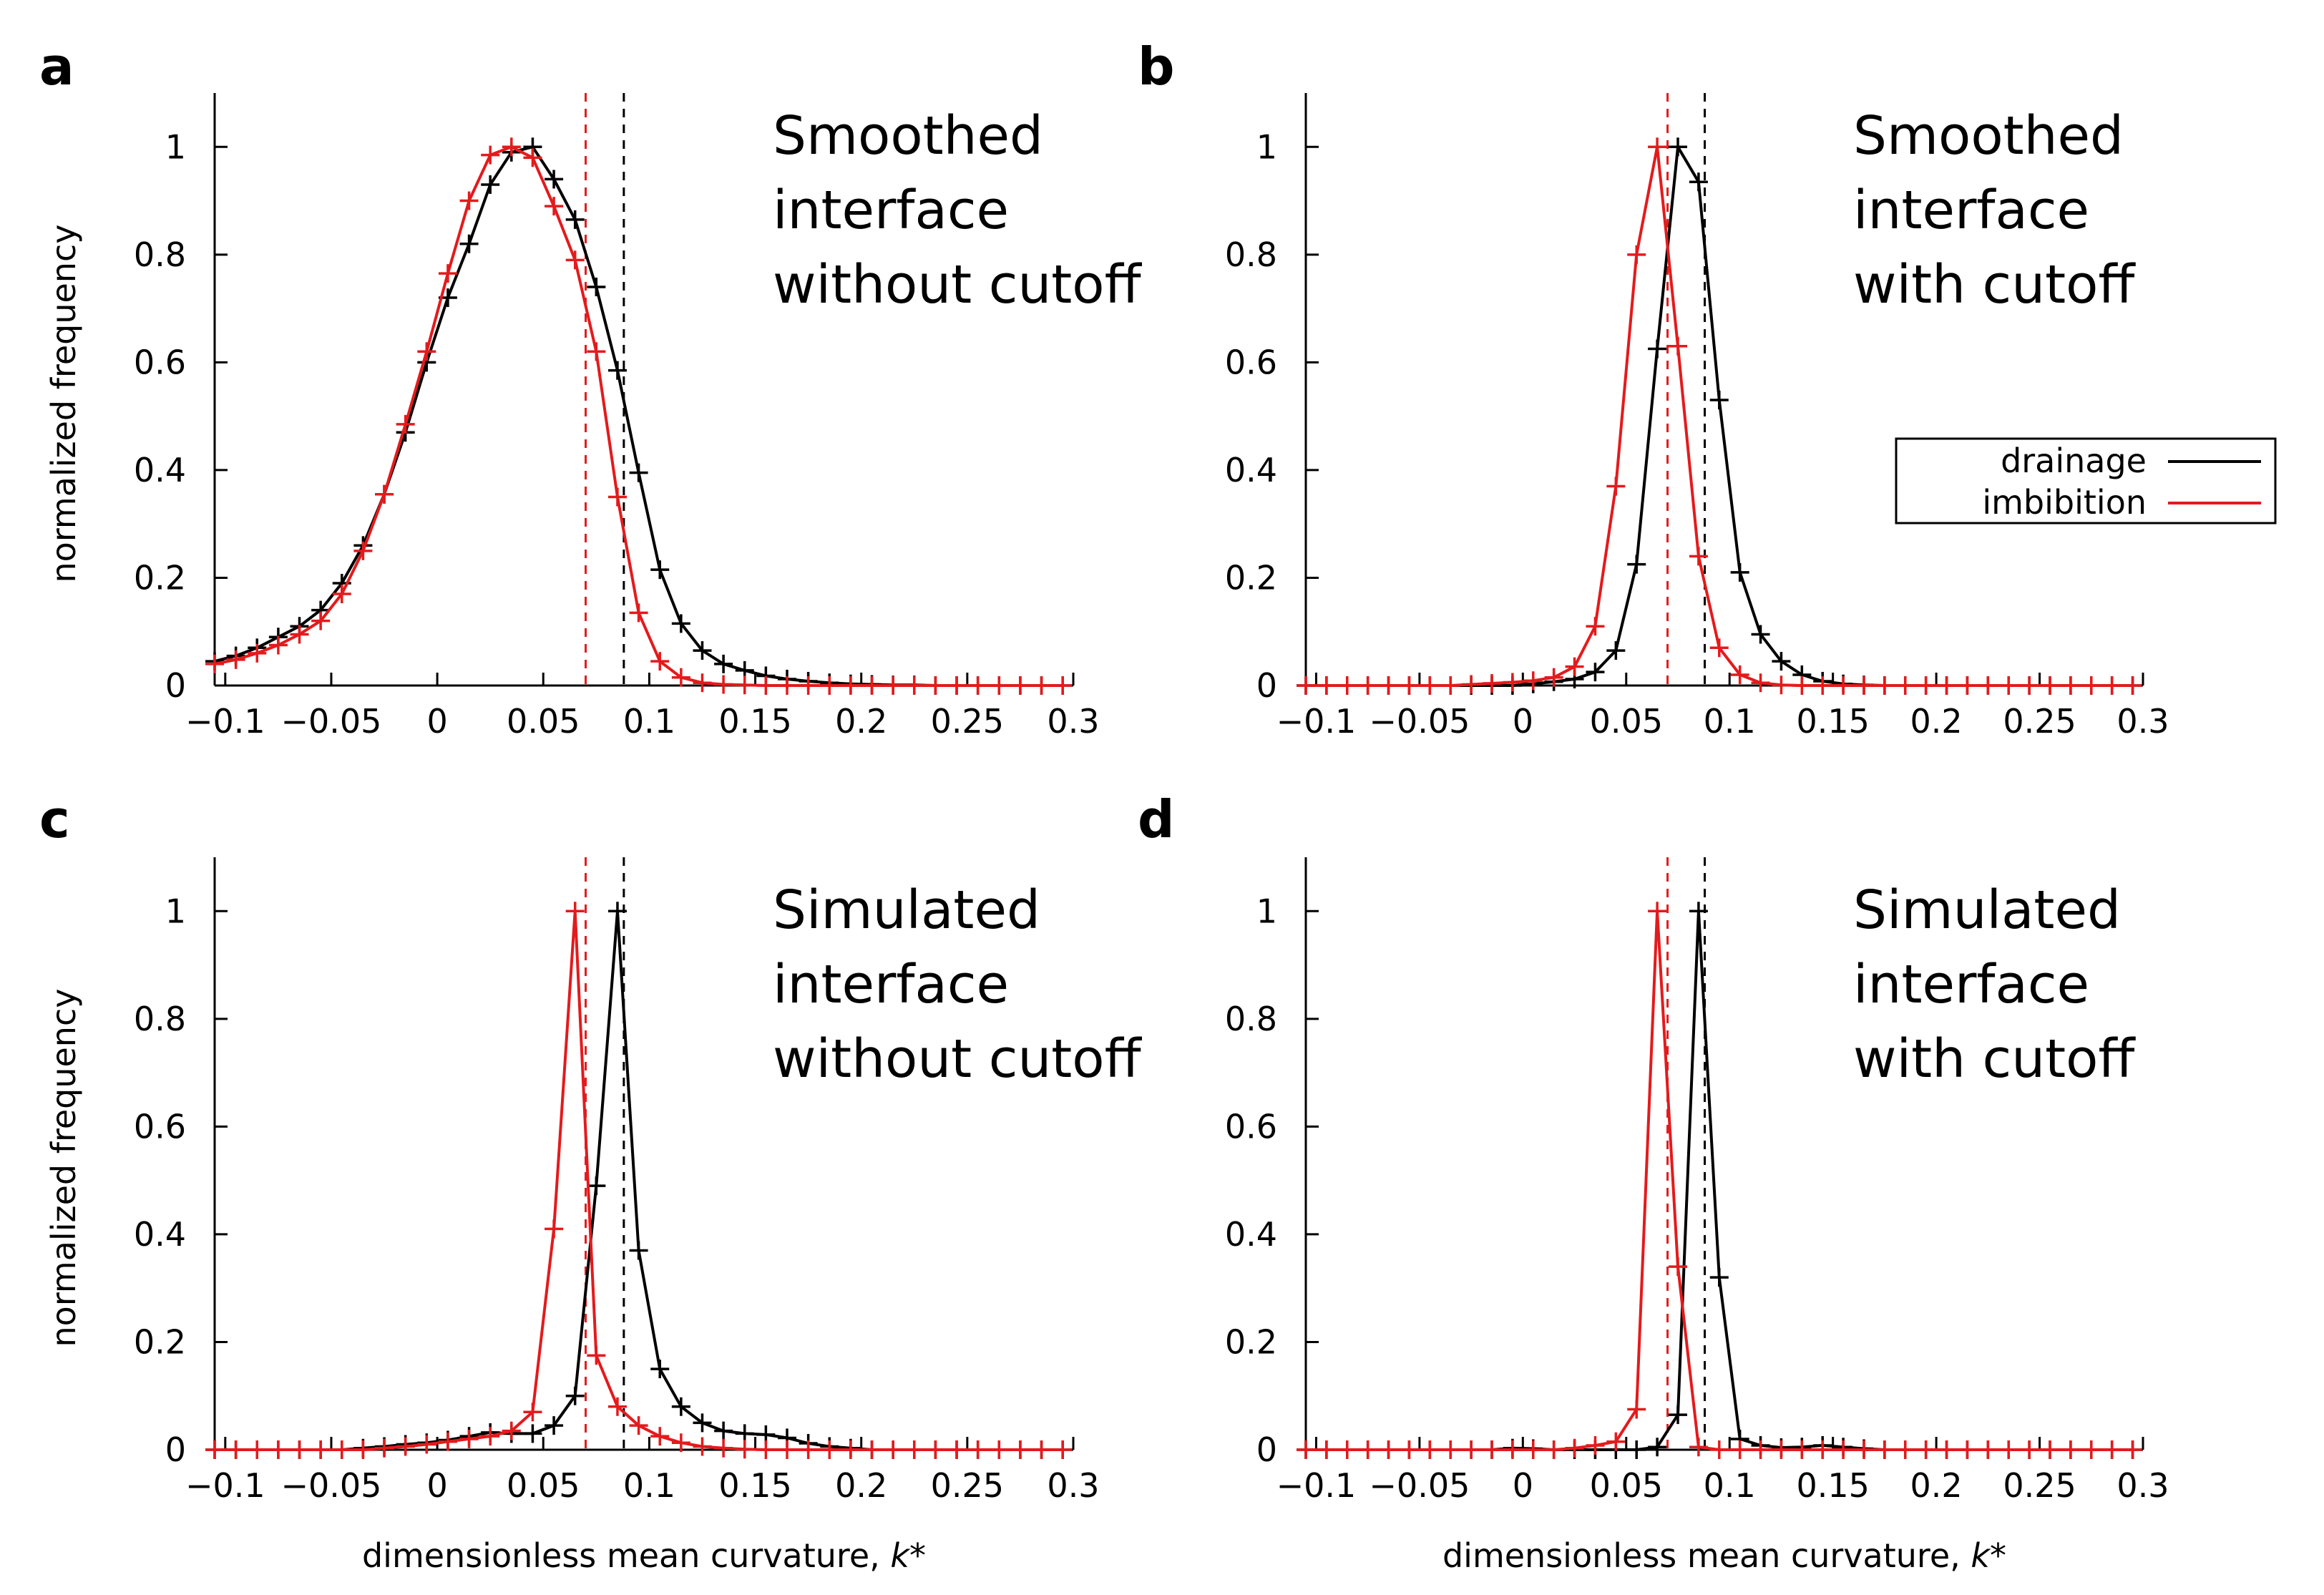 The image size is (2324, 1595). What do you see at coordinates (861, 721) in the screenshot?
I see `x-tick-label: 0.2` at bounding box center [861, 721].